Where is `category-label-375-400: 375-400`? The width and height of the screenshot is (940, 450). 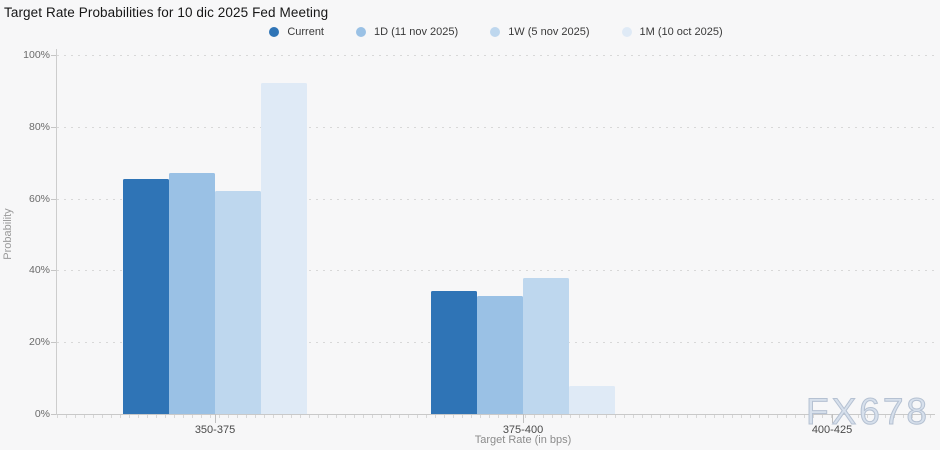 category-label-375-400: 375-400 is located at coordinates (523, 430).